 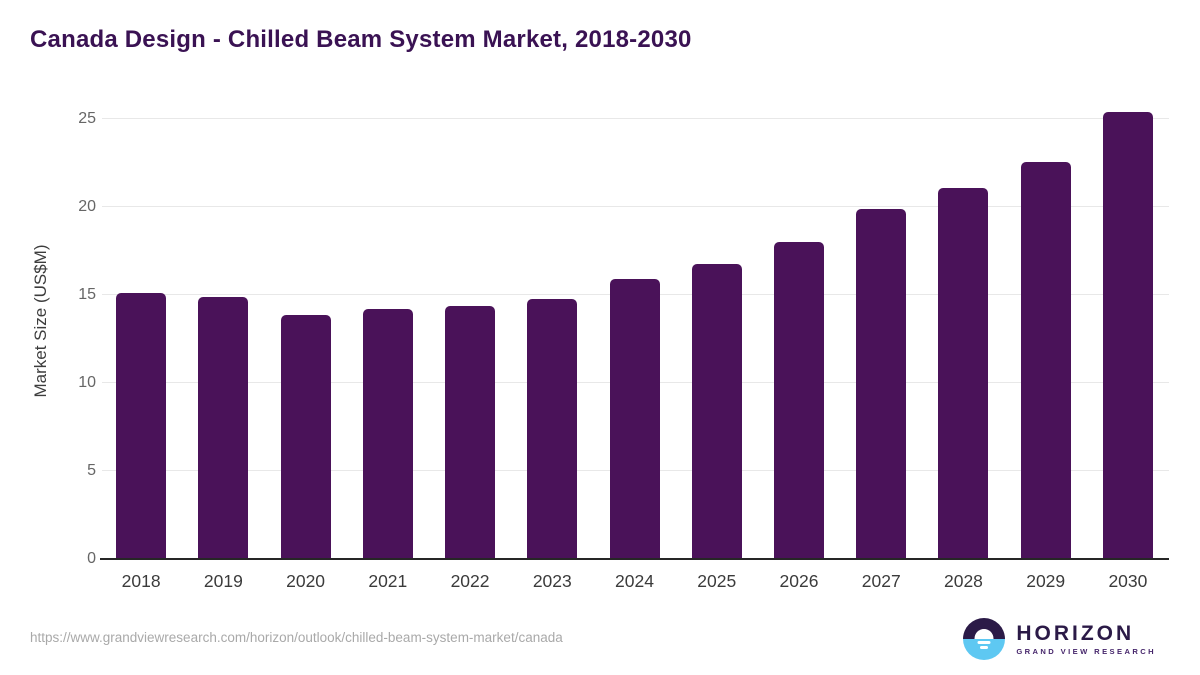 I want to click on x-tick-2028: 2028, so click(x=963, y=581).